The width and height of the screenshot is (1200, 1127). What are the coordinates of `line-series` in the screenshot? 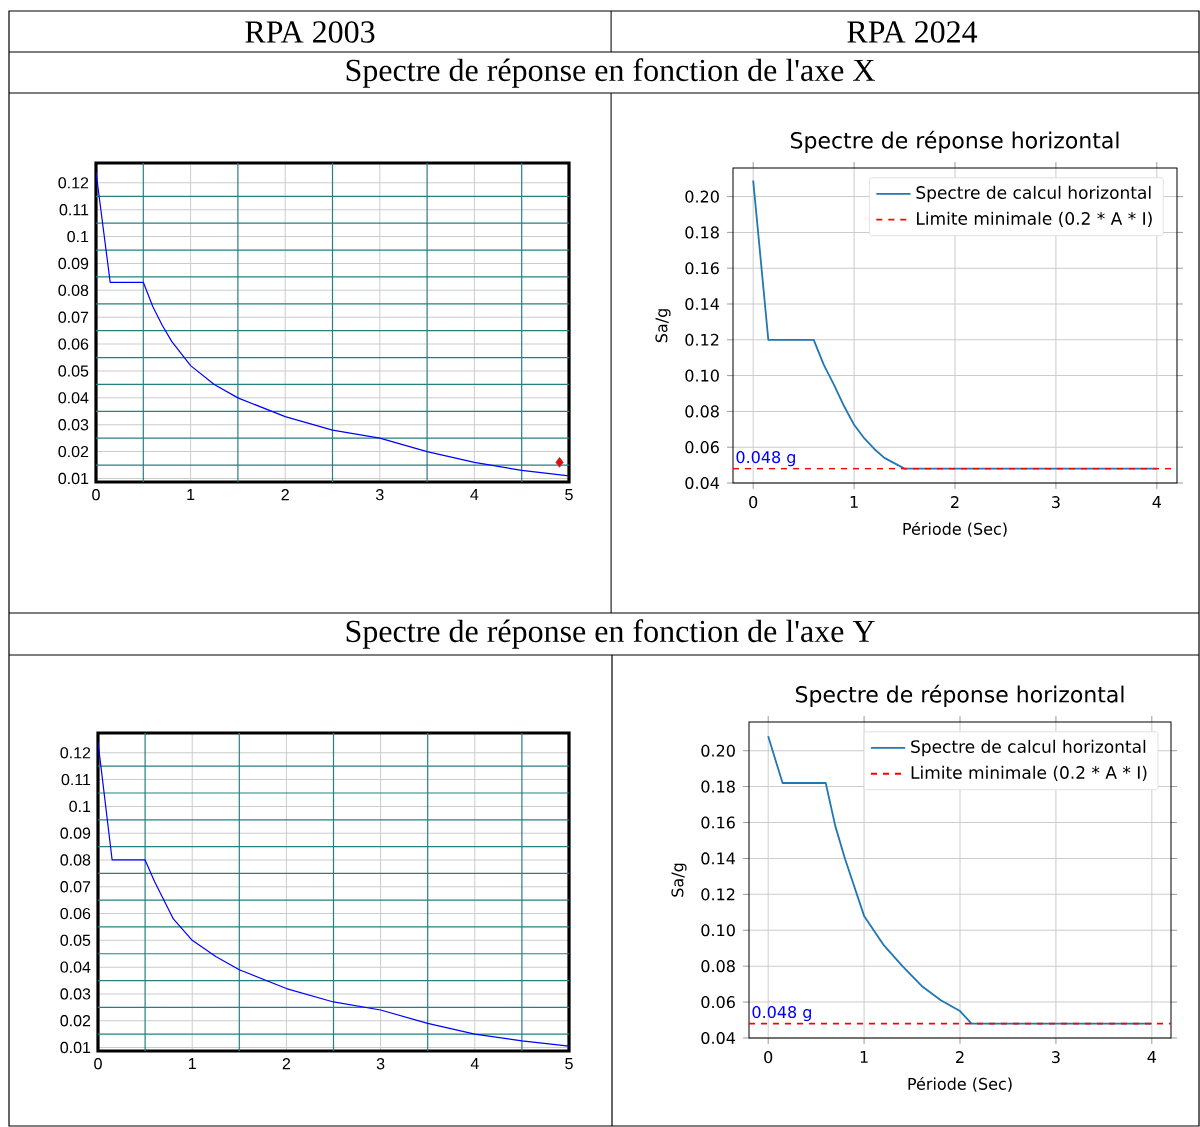 It's located at (332, 324).